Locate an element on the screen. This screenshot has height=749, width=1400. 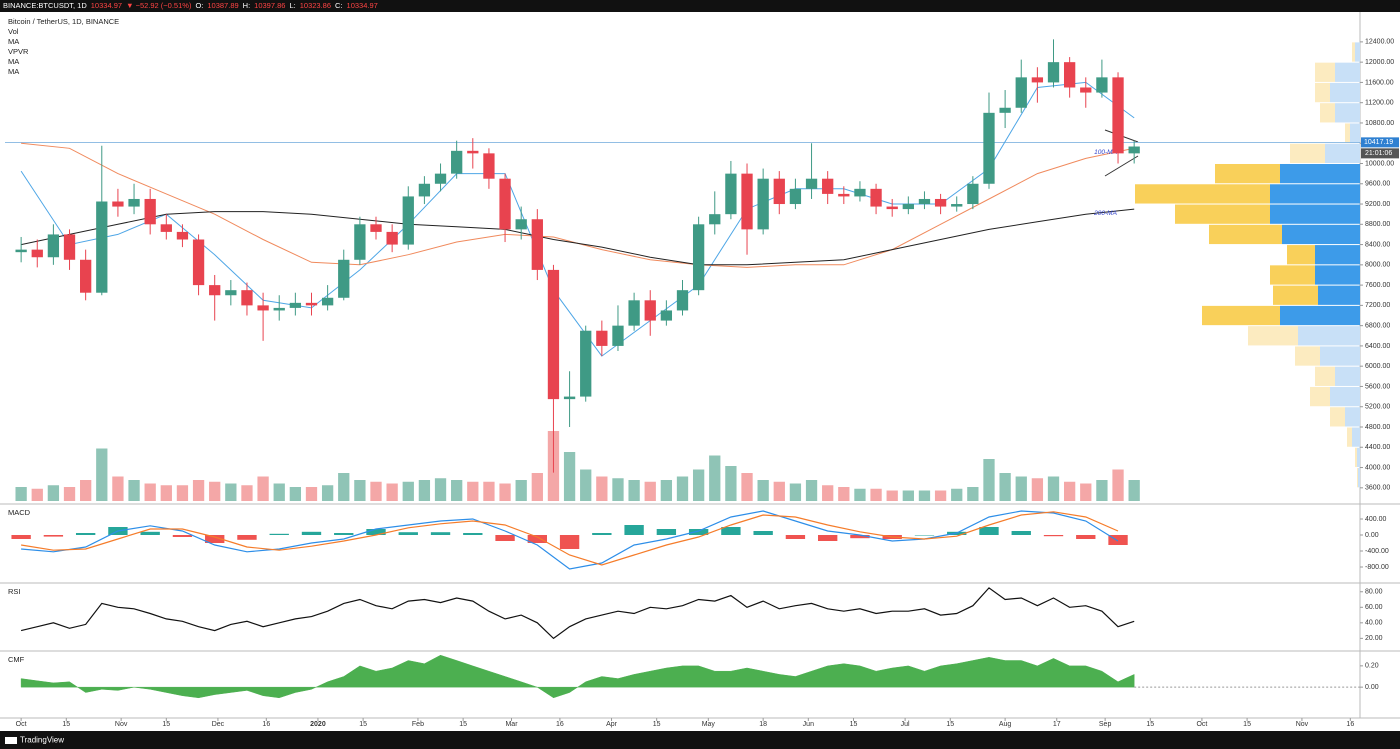
cmf-area is located at coordinates (577, 676).